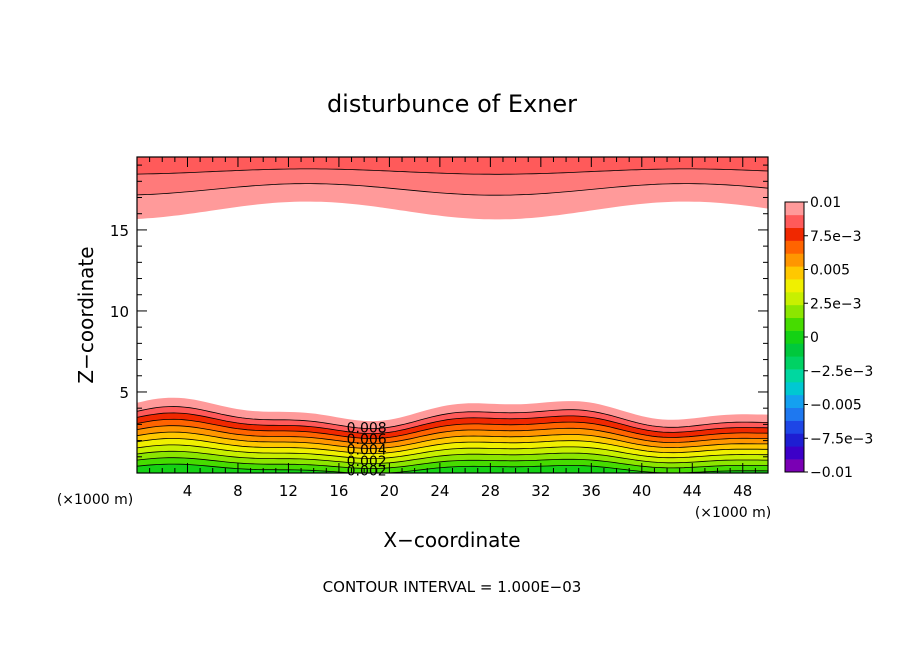 This screenshot has height=654, width=904. I want to click on x-tick-label: 4, so click(188, 491).